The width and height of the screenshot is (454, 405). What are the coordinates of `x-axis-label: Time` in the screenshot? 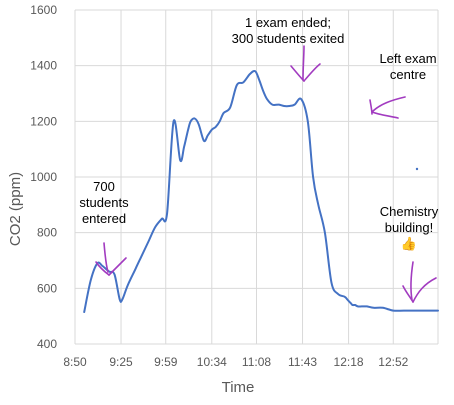 It's located at (238, 387).